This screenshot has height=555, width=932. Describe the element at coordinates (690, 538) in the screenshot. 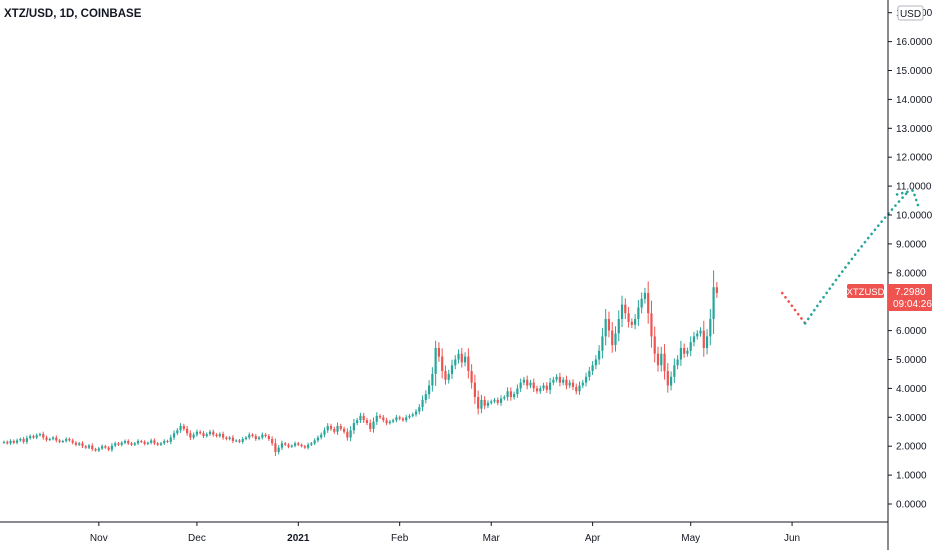

I see `time-axis-tick-label: May` at that location.